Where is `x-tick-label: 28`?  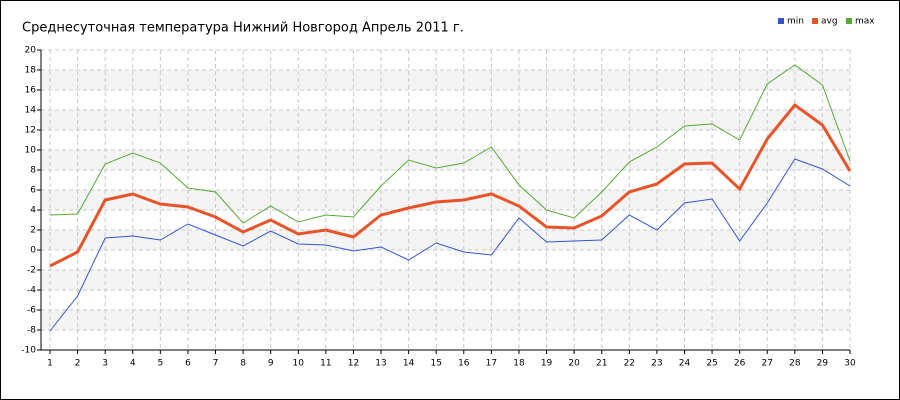 x-tick-label: 28 is located at coordinates (795, 364).